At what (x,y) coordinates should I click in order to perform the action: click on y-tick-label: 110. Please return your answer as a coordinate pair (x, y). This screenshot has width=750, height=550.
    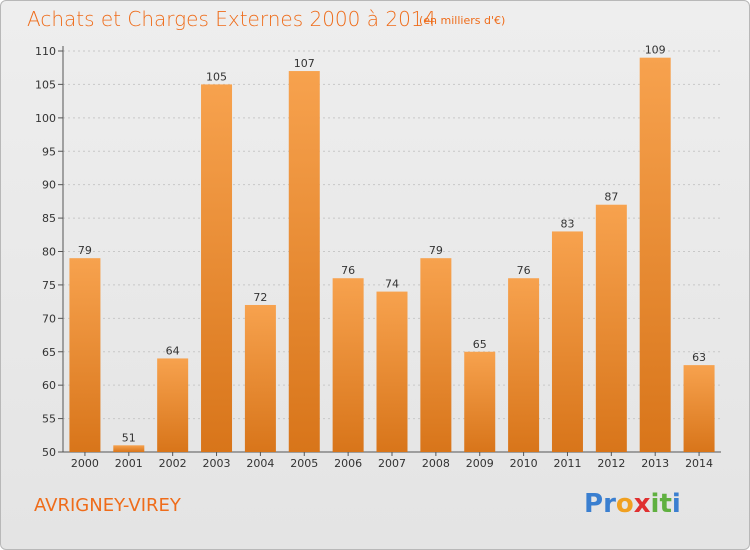
    Looking at the image, I should click on (45, 51).